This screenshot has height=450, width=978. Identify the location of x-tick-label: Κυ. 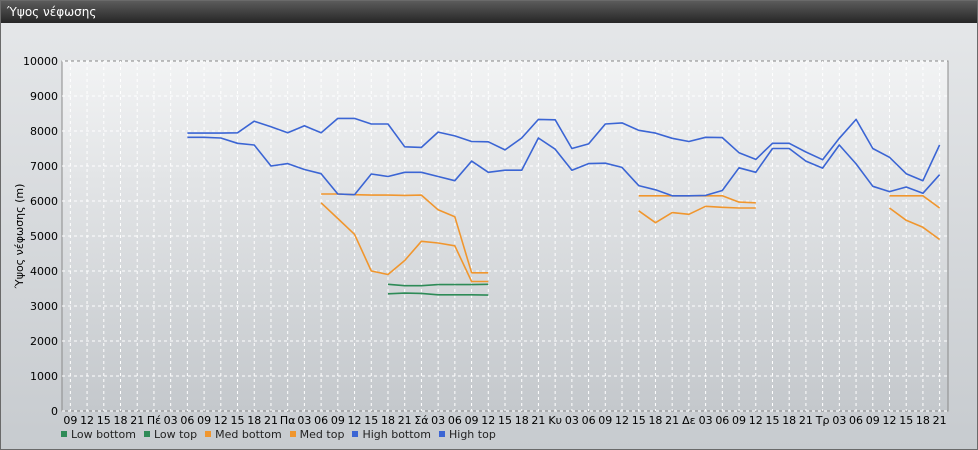
(555, 420).